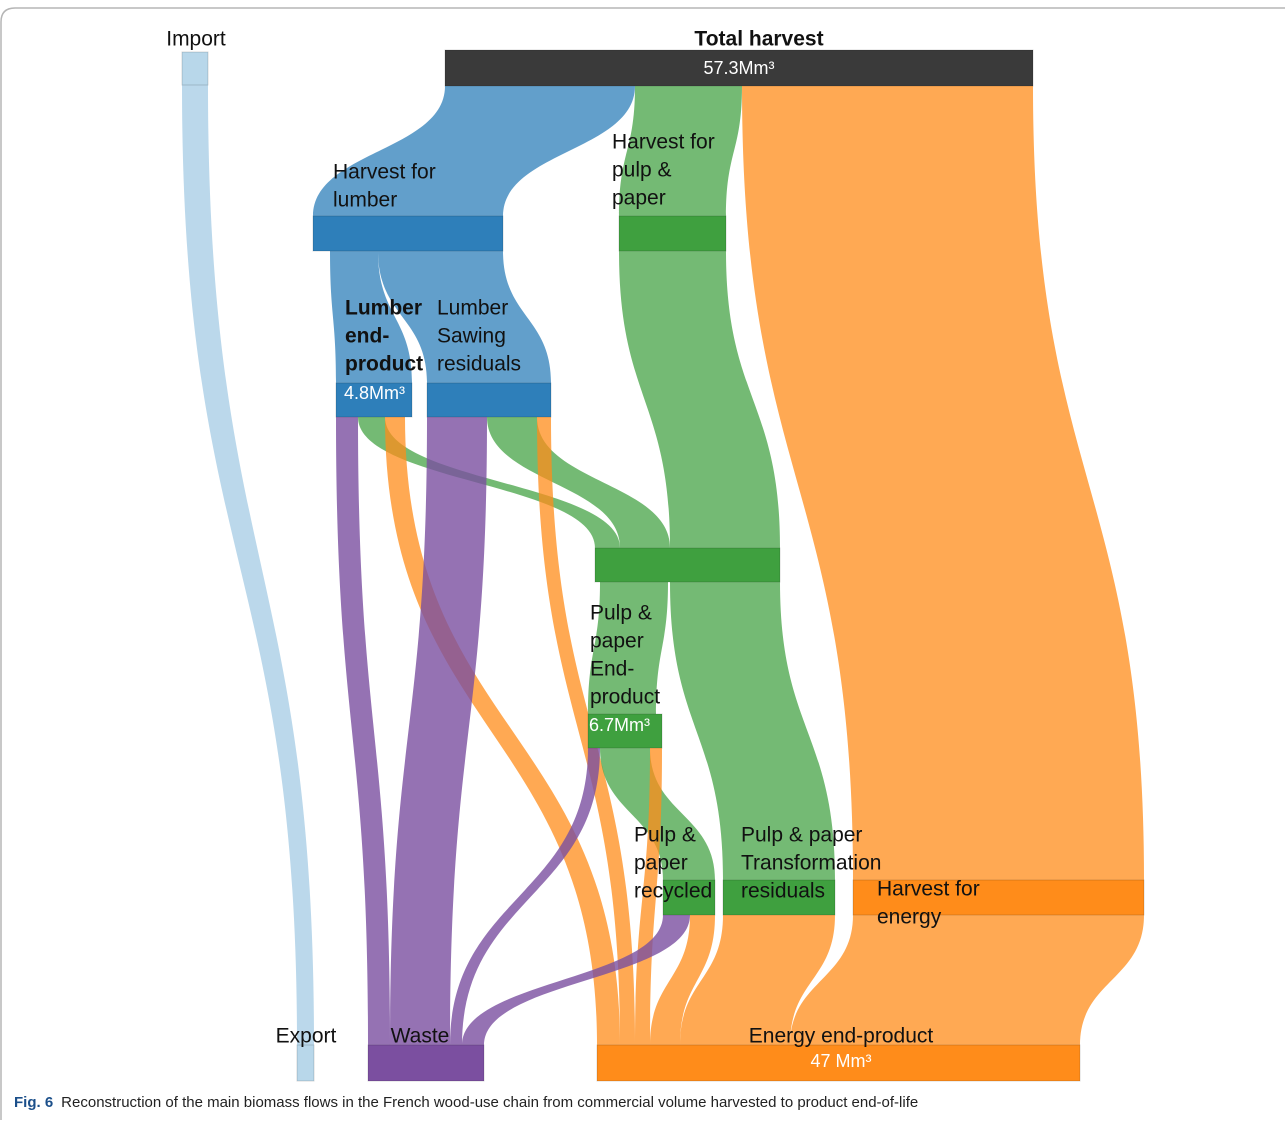 This screenshot has height=1126, width=1285. I want to click on node-label: Export, so click(306, 1036).